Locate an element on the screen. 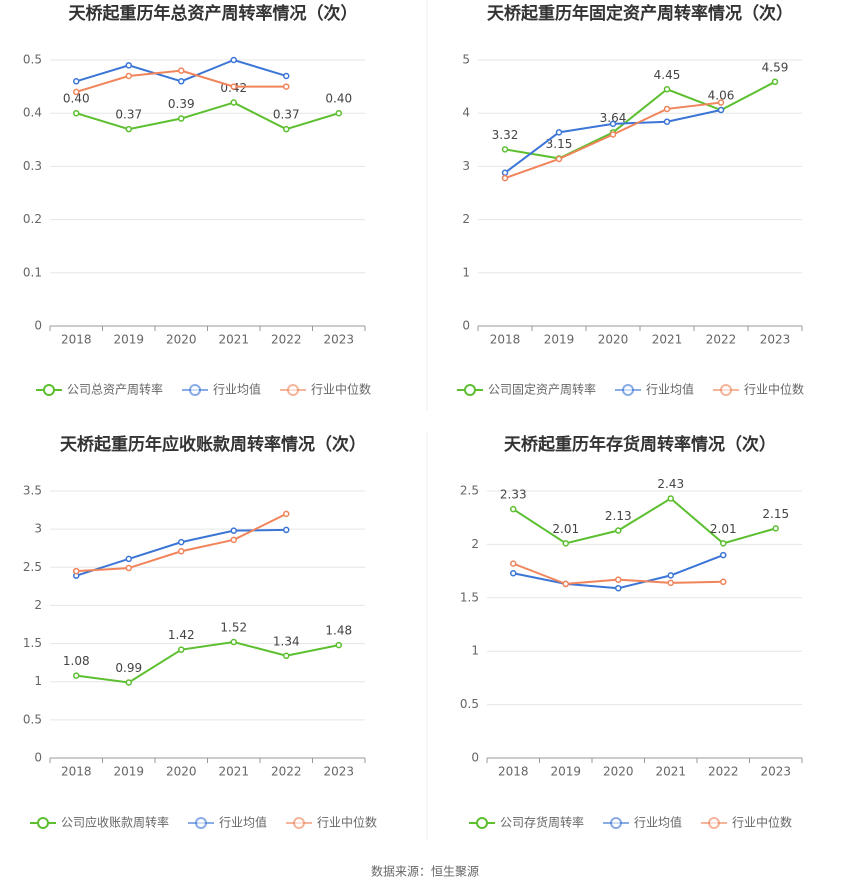  data-label: 2.15 is located at coordinates (775, 514).